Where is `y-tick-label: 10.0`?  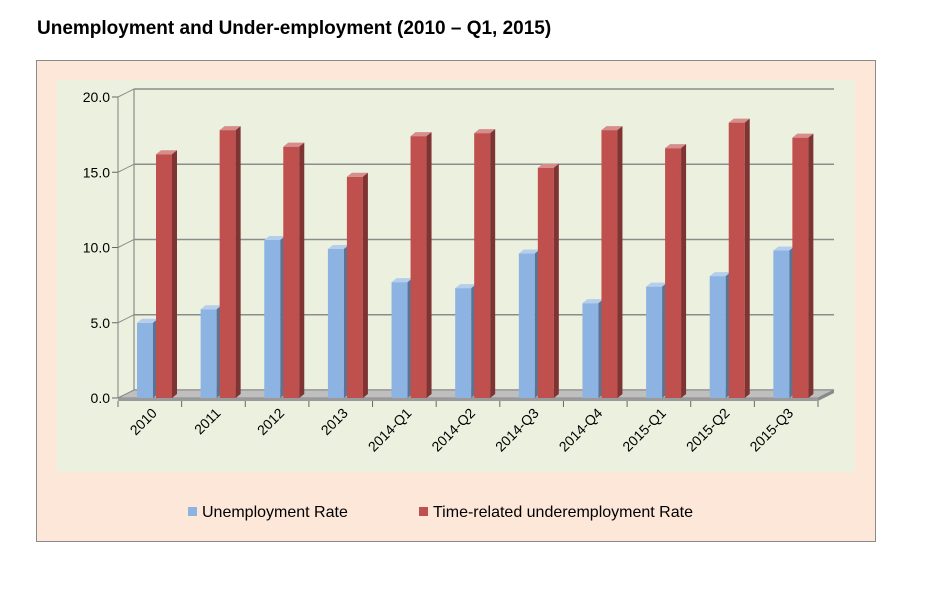
y-tick-label: 10.0 is located at coordinates (96, 248).